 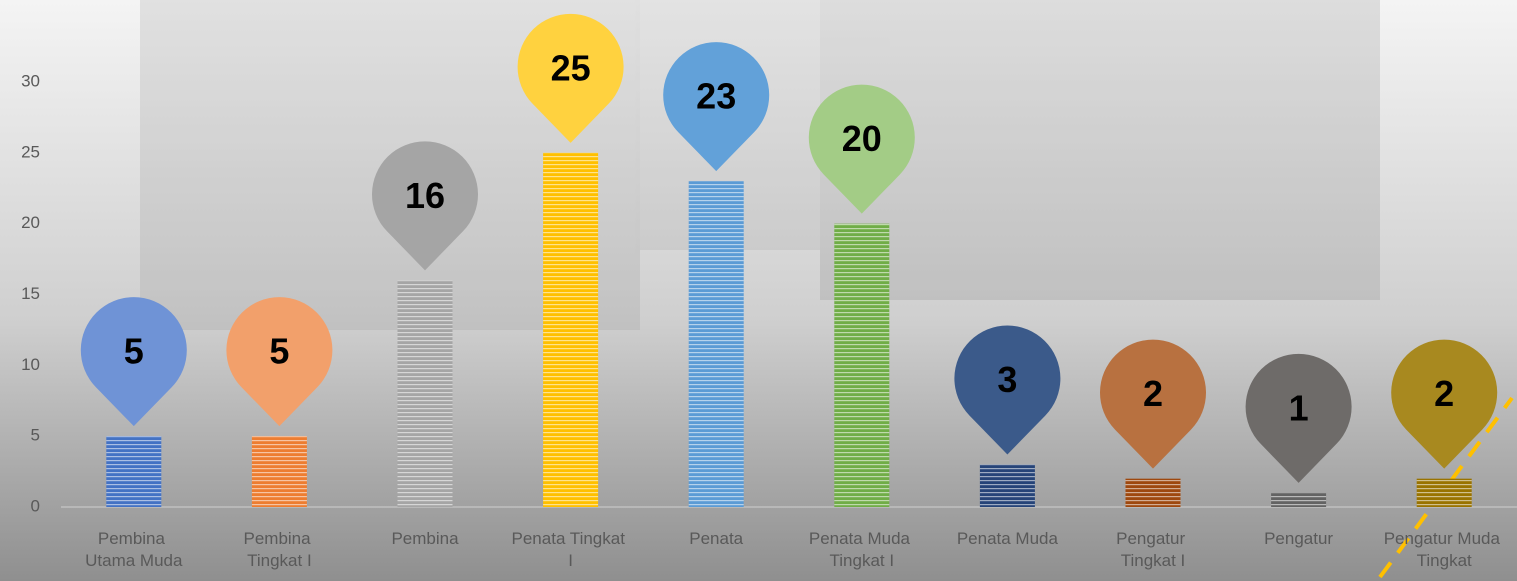 I want to click on decor-line, so click(x=1446, y=487).